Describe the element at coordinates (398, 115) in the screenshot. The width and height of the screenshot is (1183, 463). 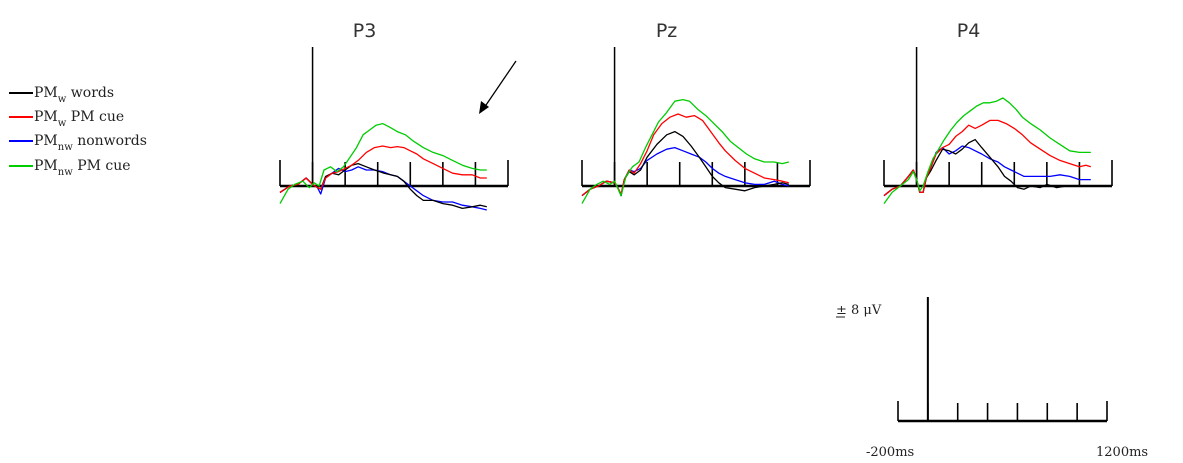
I see `panel-p3: P3` at that location.